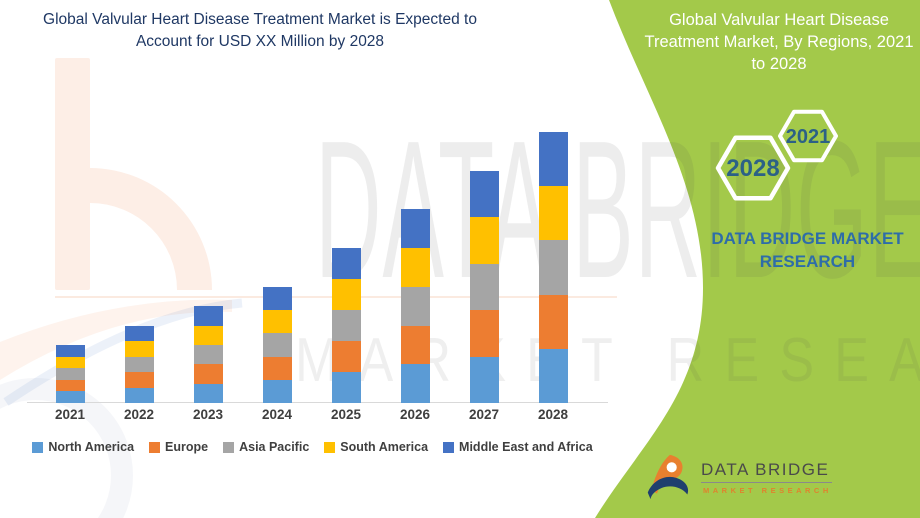  I want to click on legend-item-north-america: North America, so click(83, 447).